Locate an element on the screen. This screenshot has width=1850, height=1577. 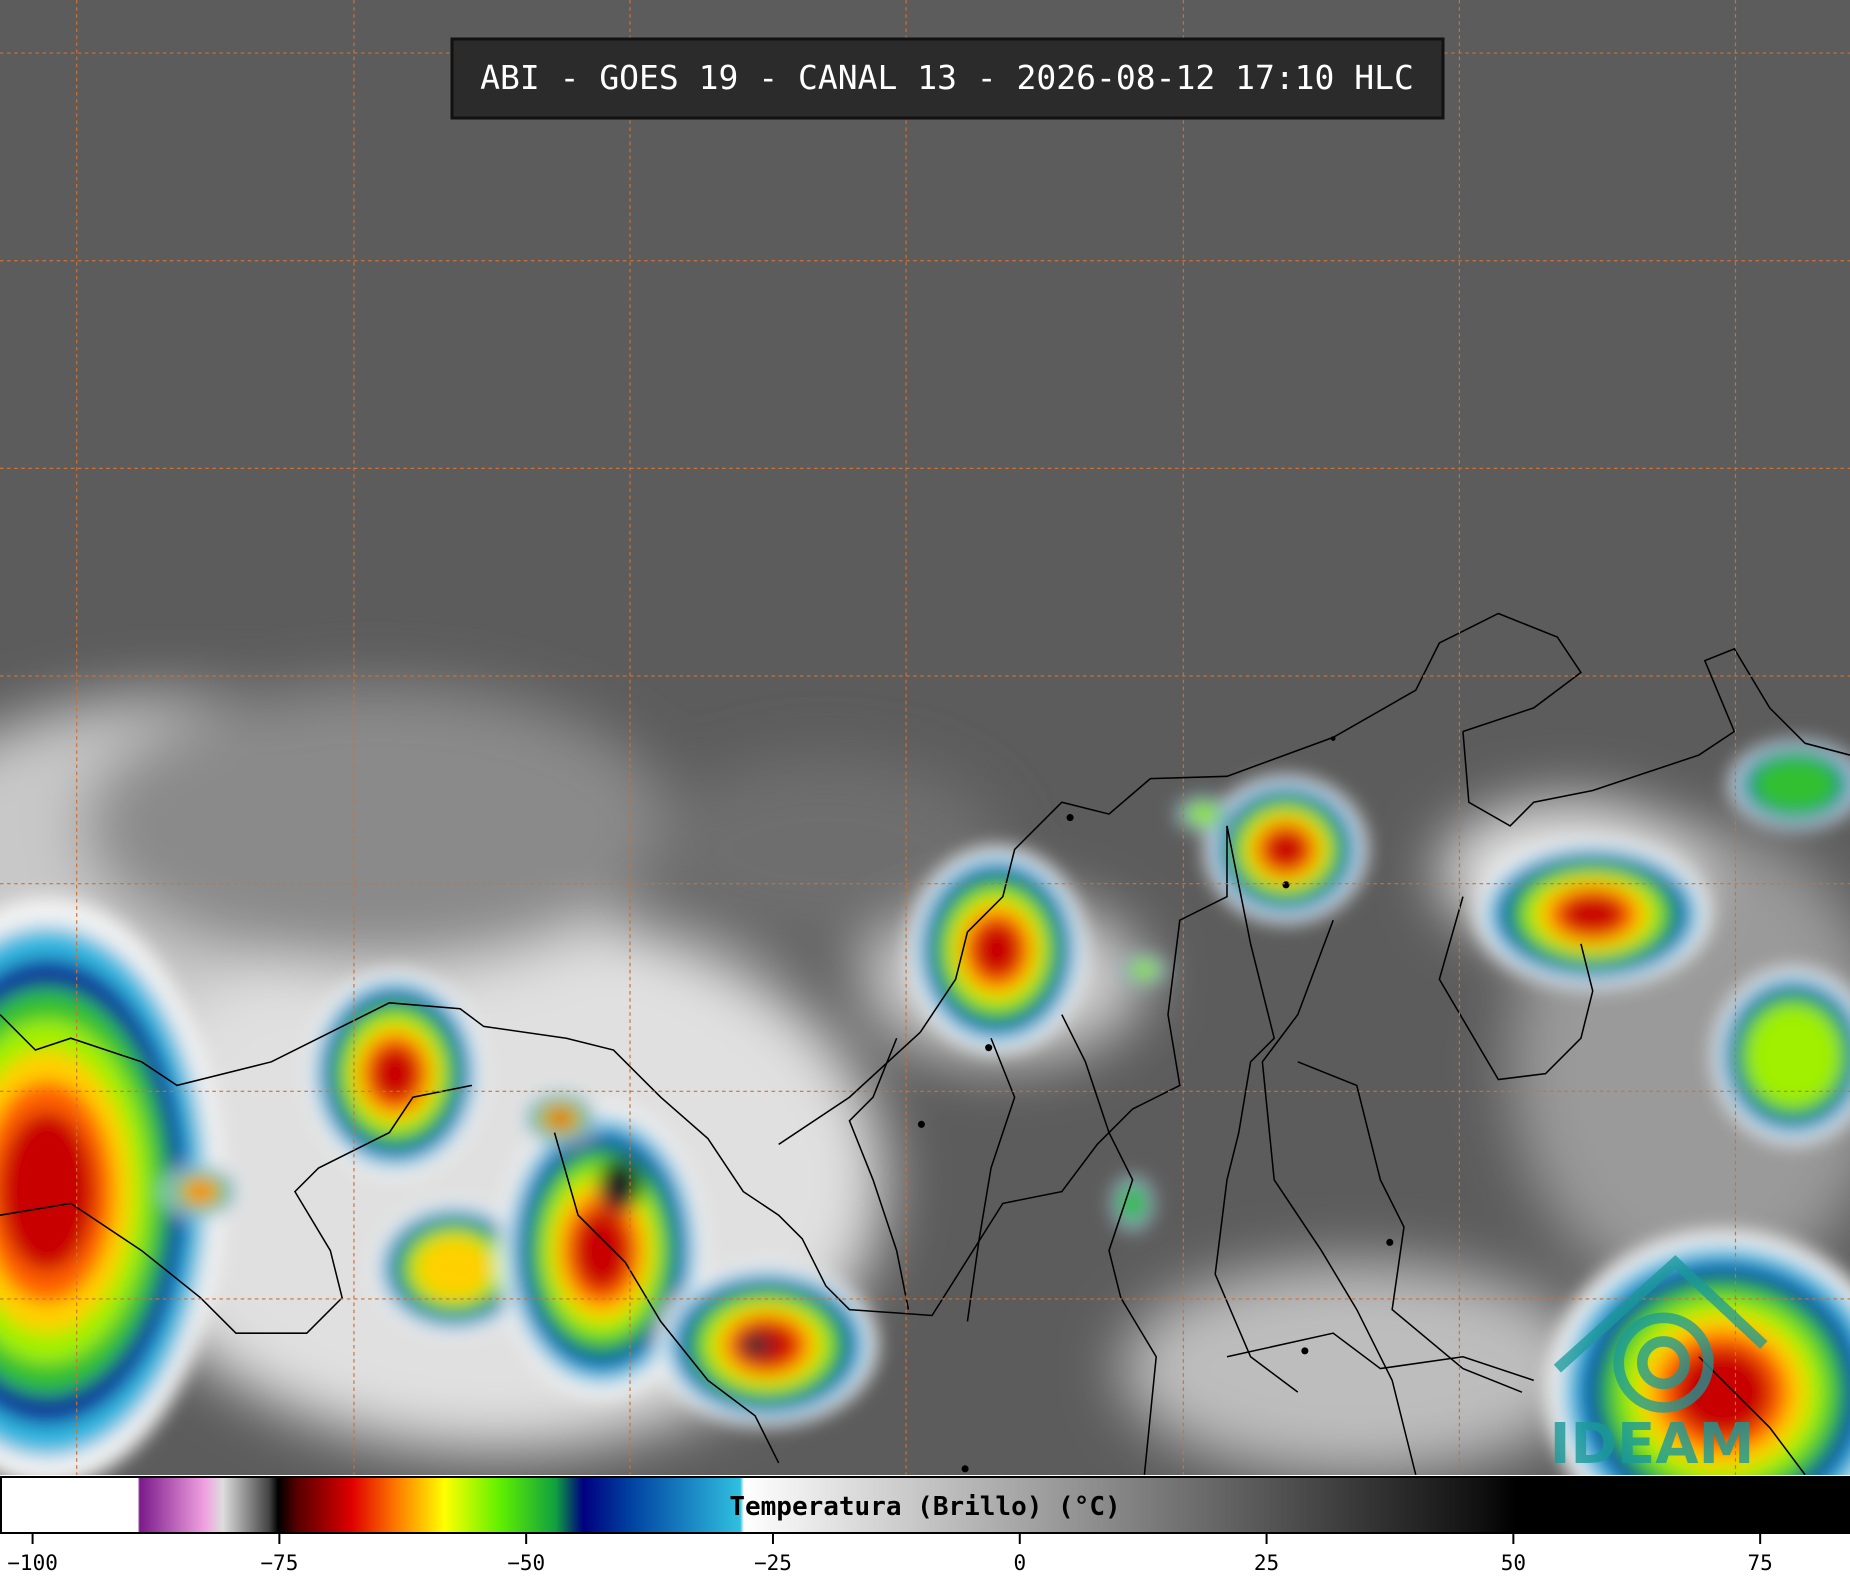
logo-text: IDEAM is located at coordinates (1652, 1444).